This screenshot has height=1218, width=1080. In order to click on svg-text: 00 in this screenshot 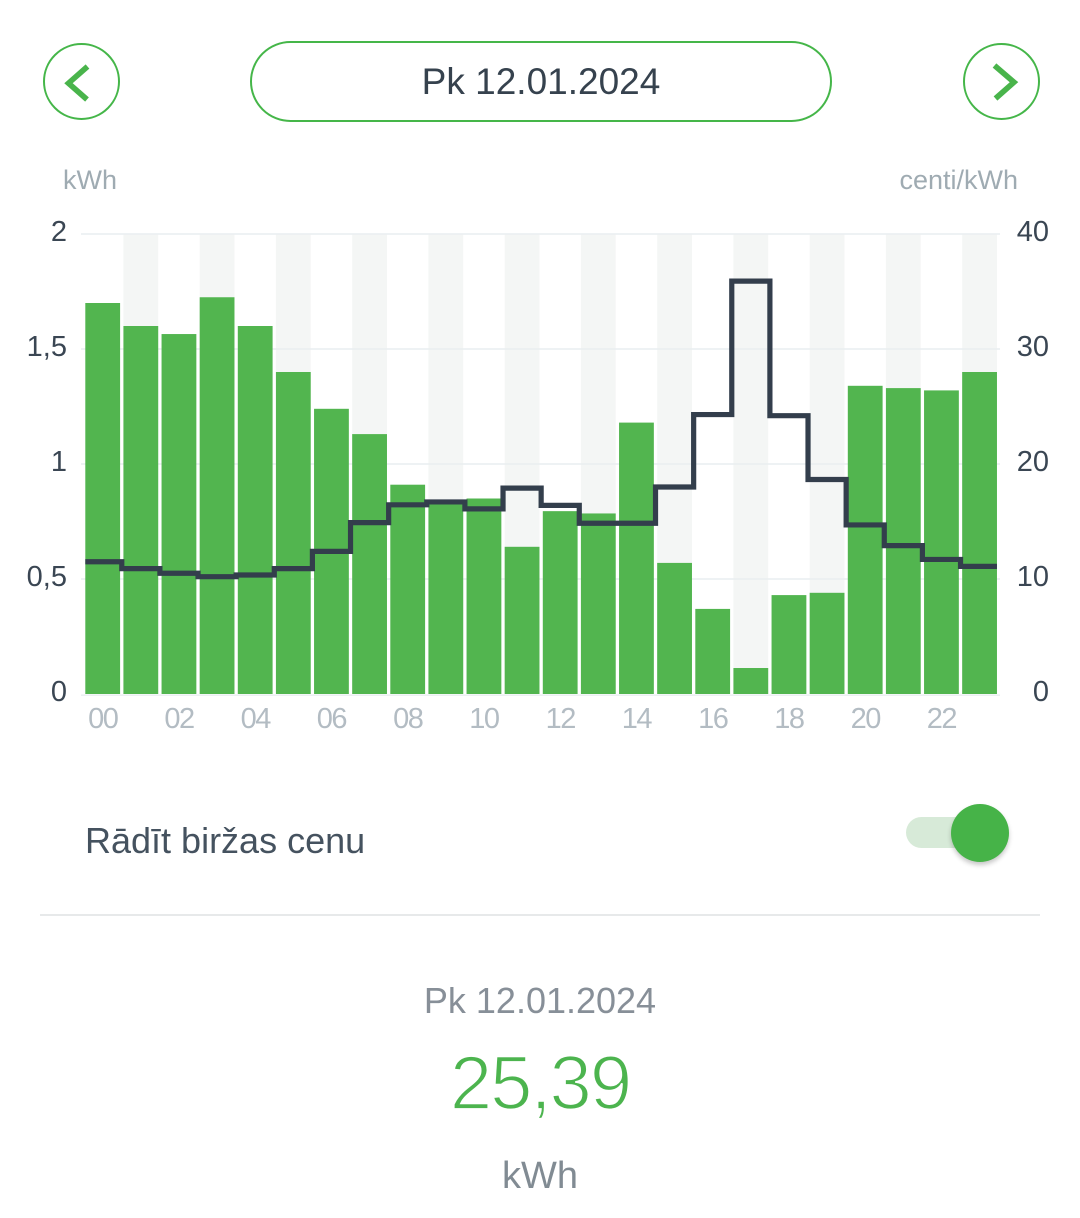, I will do `click(103, 719)`.